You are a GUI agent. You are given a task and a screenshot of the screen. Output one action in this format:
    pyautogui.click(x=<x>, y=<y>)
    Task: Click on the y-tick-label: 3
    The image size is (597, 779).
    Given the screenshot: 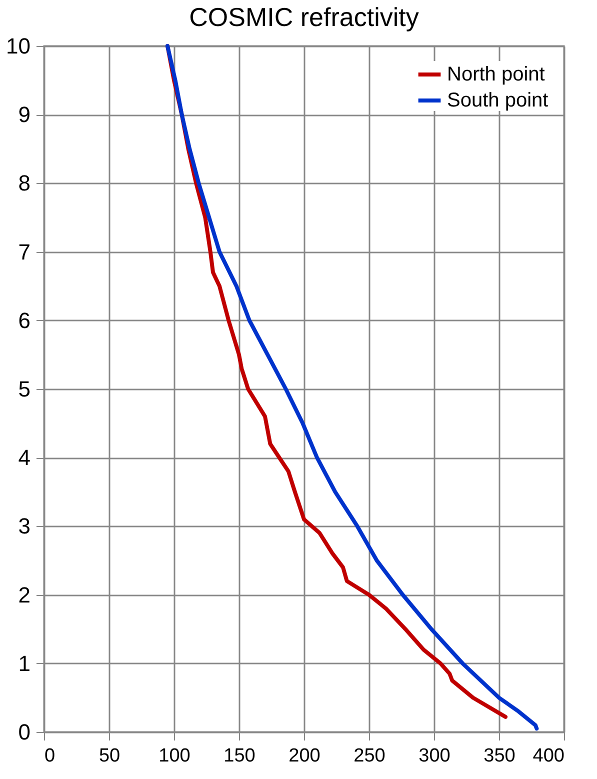 What is the action you would take?
    pyautogui.click(x=24, y=526)
    